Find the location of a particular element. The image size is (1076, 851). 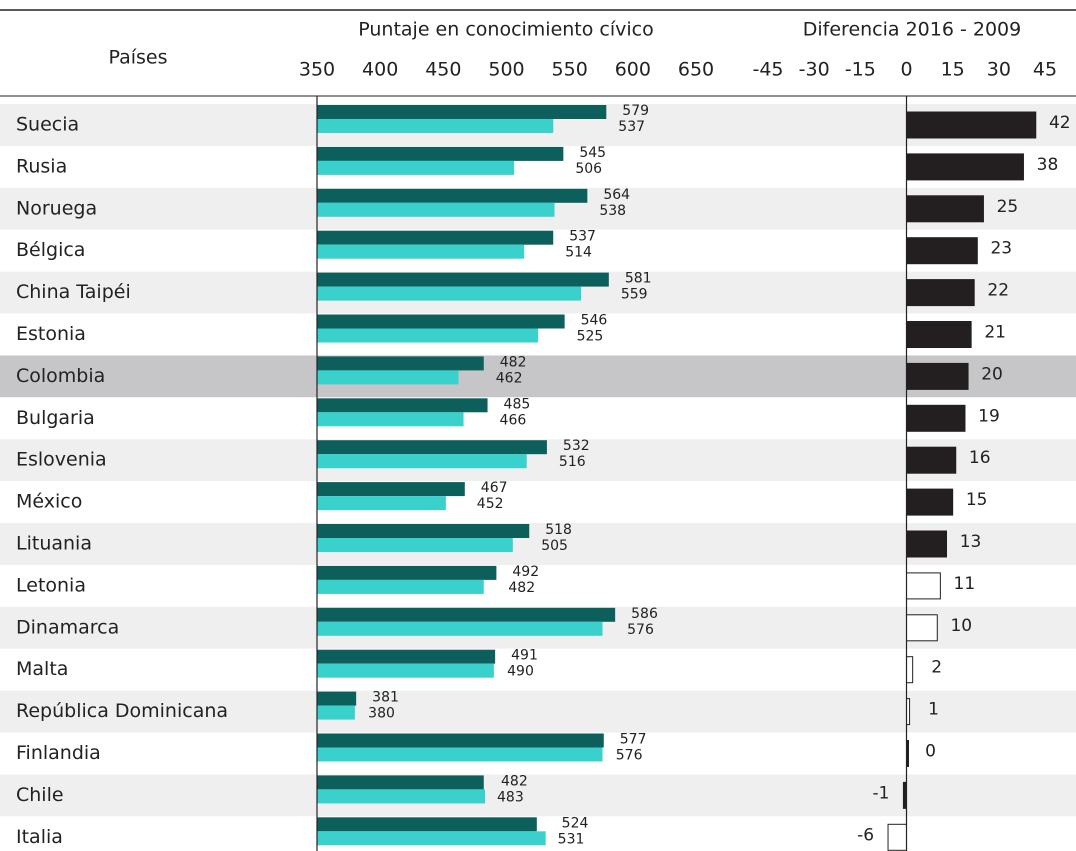

panel-title: Diferencia 2016 - 2009 is located at coordinates (912, 30).